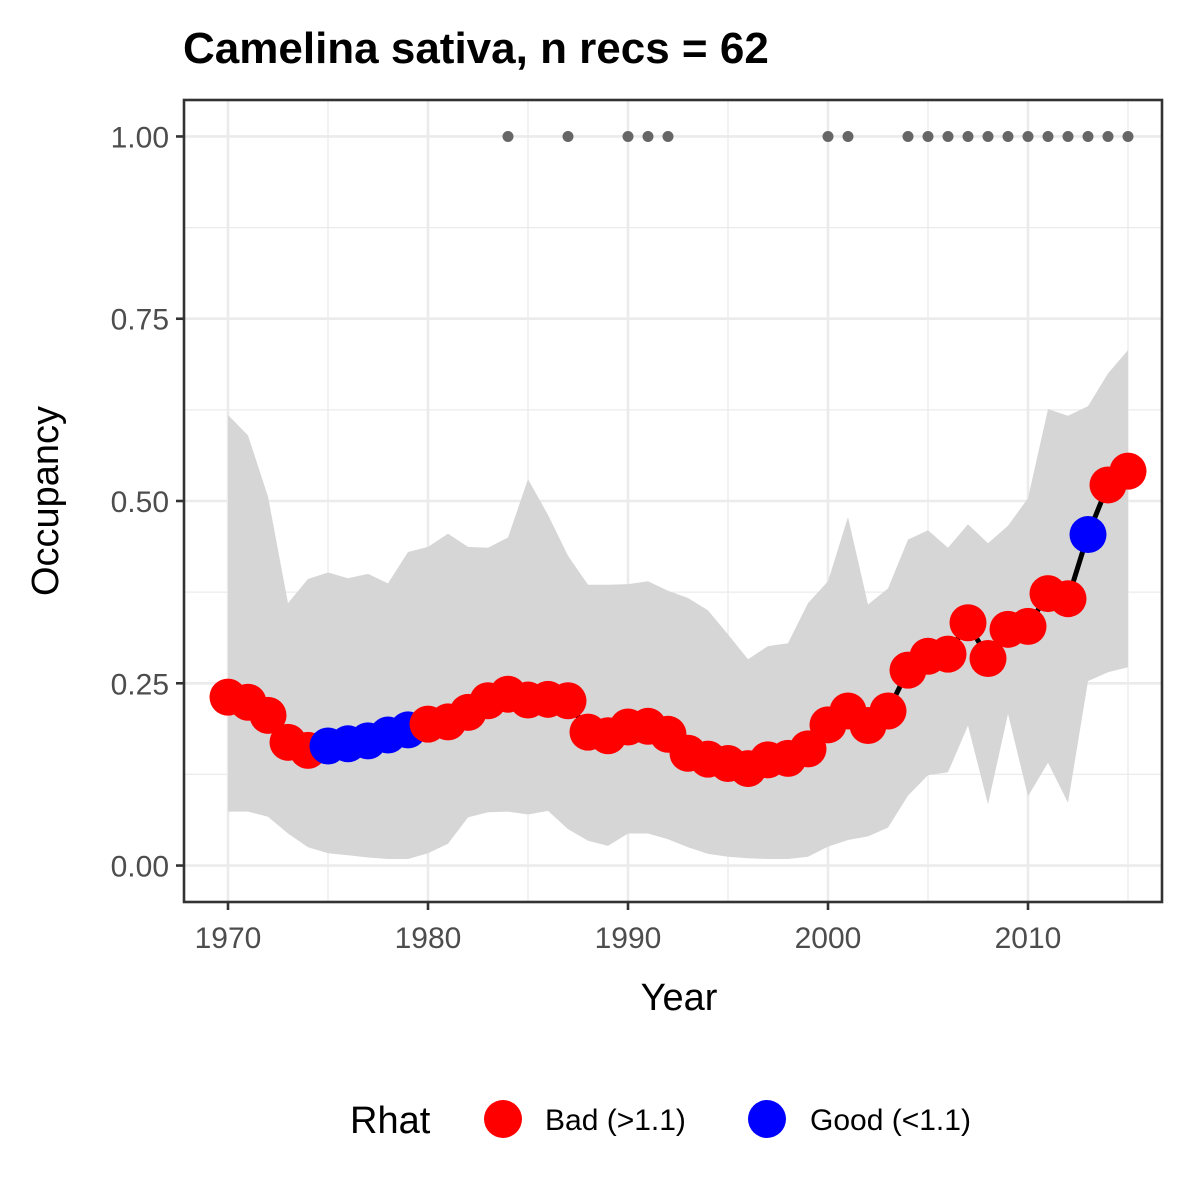 This screenshot has height=1200, width=1200. I want to click on x-axis-ticks: 1970 1980 1990 2000 2010, so click(628, 928).